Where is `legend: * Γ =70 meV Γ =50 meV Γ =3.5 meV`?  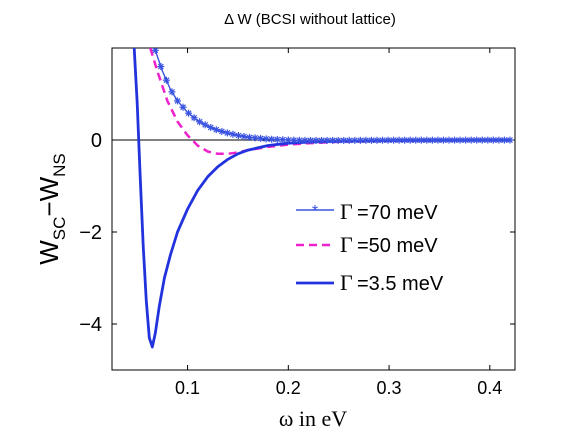
legend: * Γ =70 meV Γ =50 meV Γ =3.5 meV is located at coordinates (394, 244).